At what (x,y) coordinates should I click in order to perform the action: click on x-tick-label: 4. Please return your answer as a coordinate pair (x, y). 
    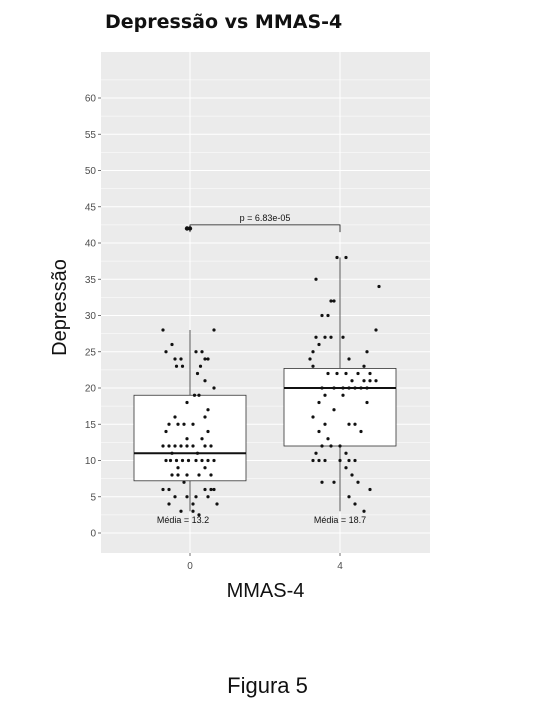
    Looking at the image, I should click on (340, 566).